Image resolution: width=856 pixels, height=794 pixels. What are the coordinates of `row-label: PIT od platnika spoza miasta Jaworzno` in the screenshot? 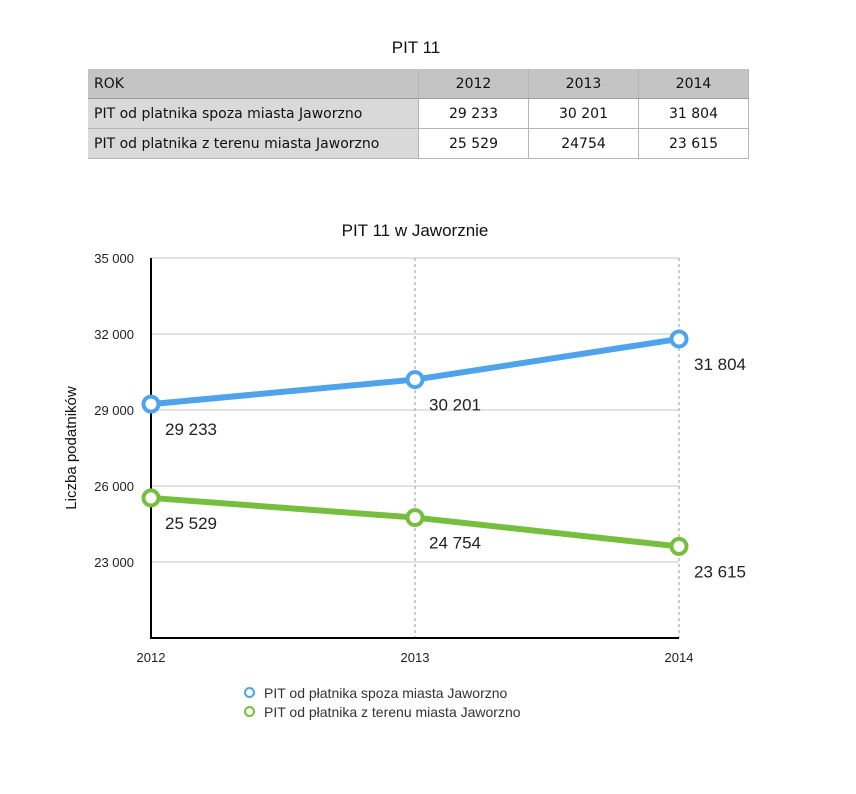 It's located at (253, 113).